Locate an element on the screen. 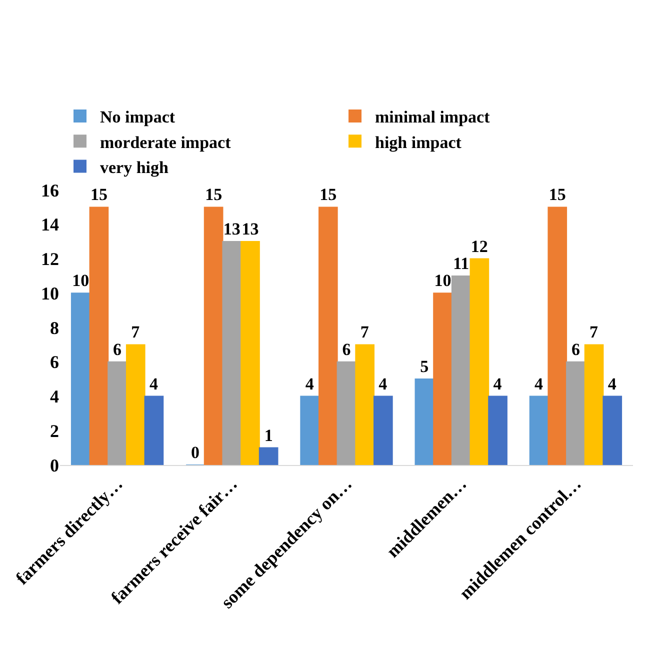  data-label: 0 is located at coordinates (195, 452).